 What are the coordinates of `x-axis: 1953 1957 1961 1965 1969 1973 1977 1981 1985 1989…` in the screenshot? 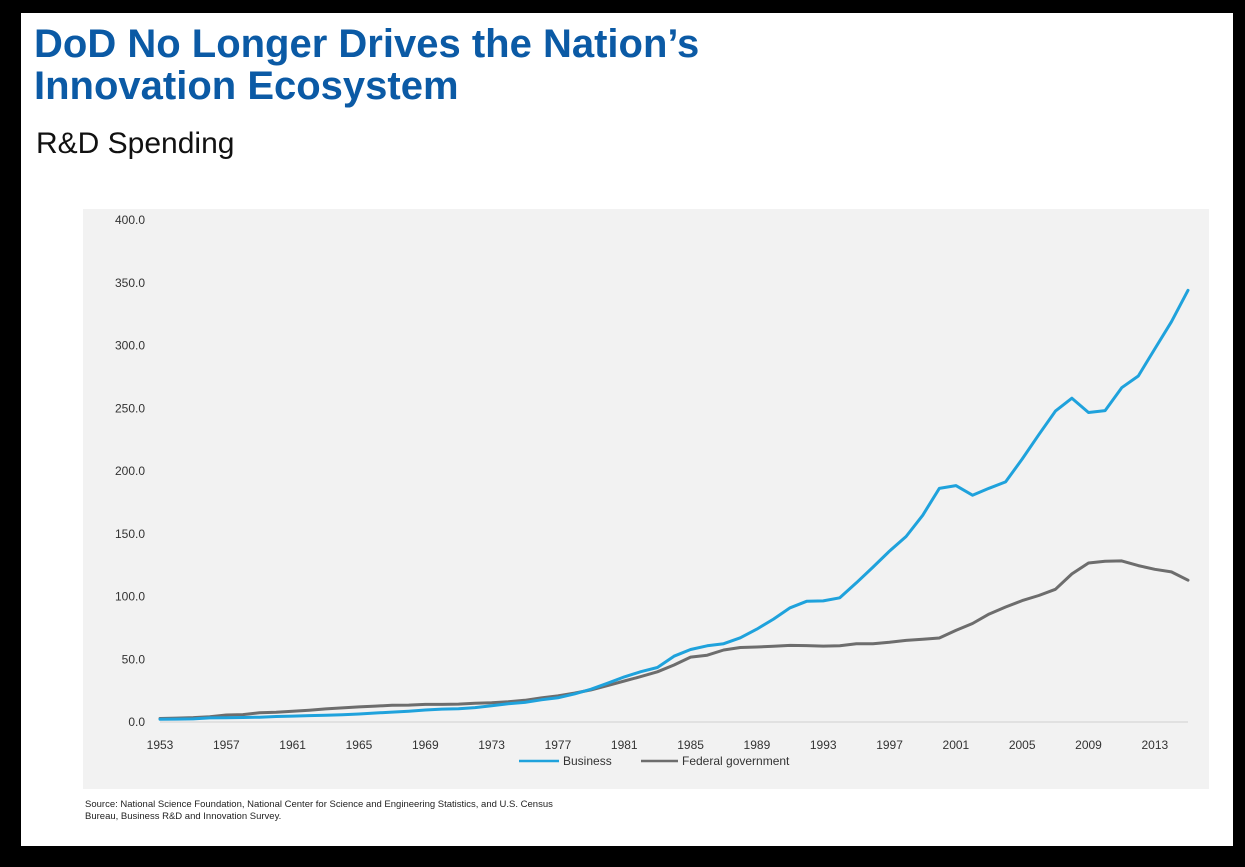 It's located at (658, 745).